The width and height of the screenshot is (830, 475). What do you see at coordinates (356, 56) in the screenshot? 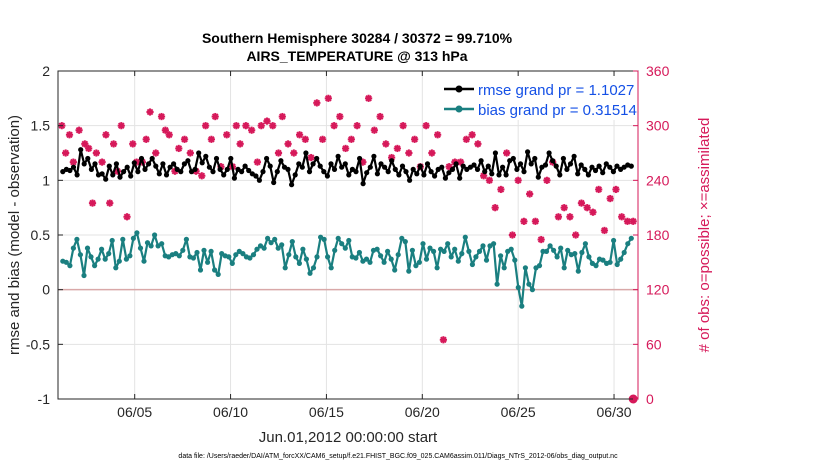
I see `chart-subtitle: AIRS_TEMPERATURE @ 313 hPa` at bounding box center [356, 56].